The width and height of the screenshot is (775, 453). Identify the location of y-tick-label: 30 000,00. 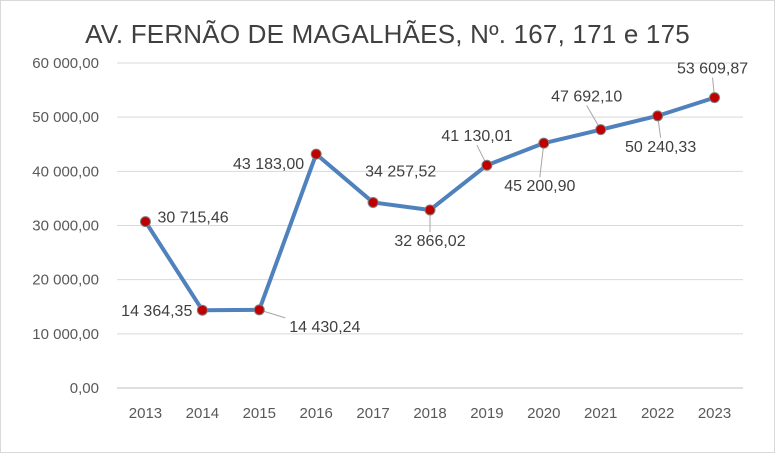
(65, 226).